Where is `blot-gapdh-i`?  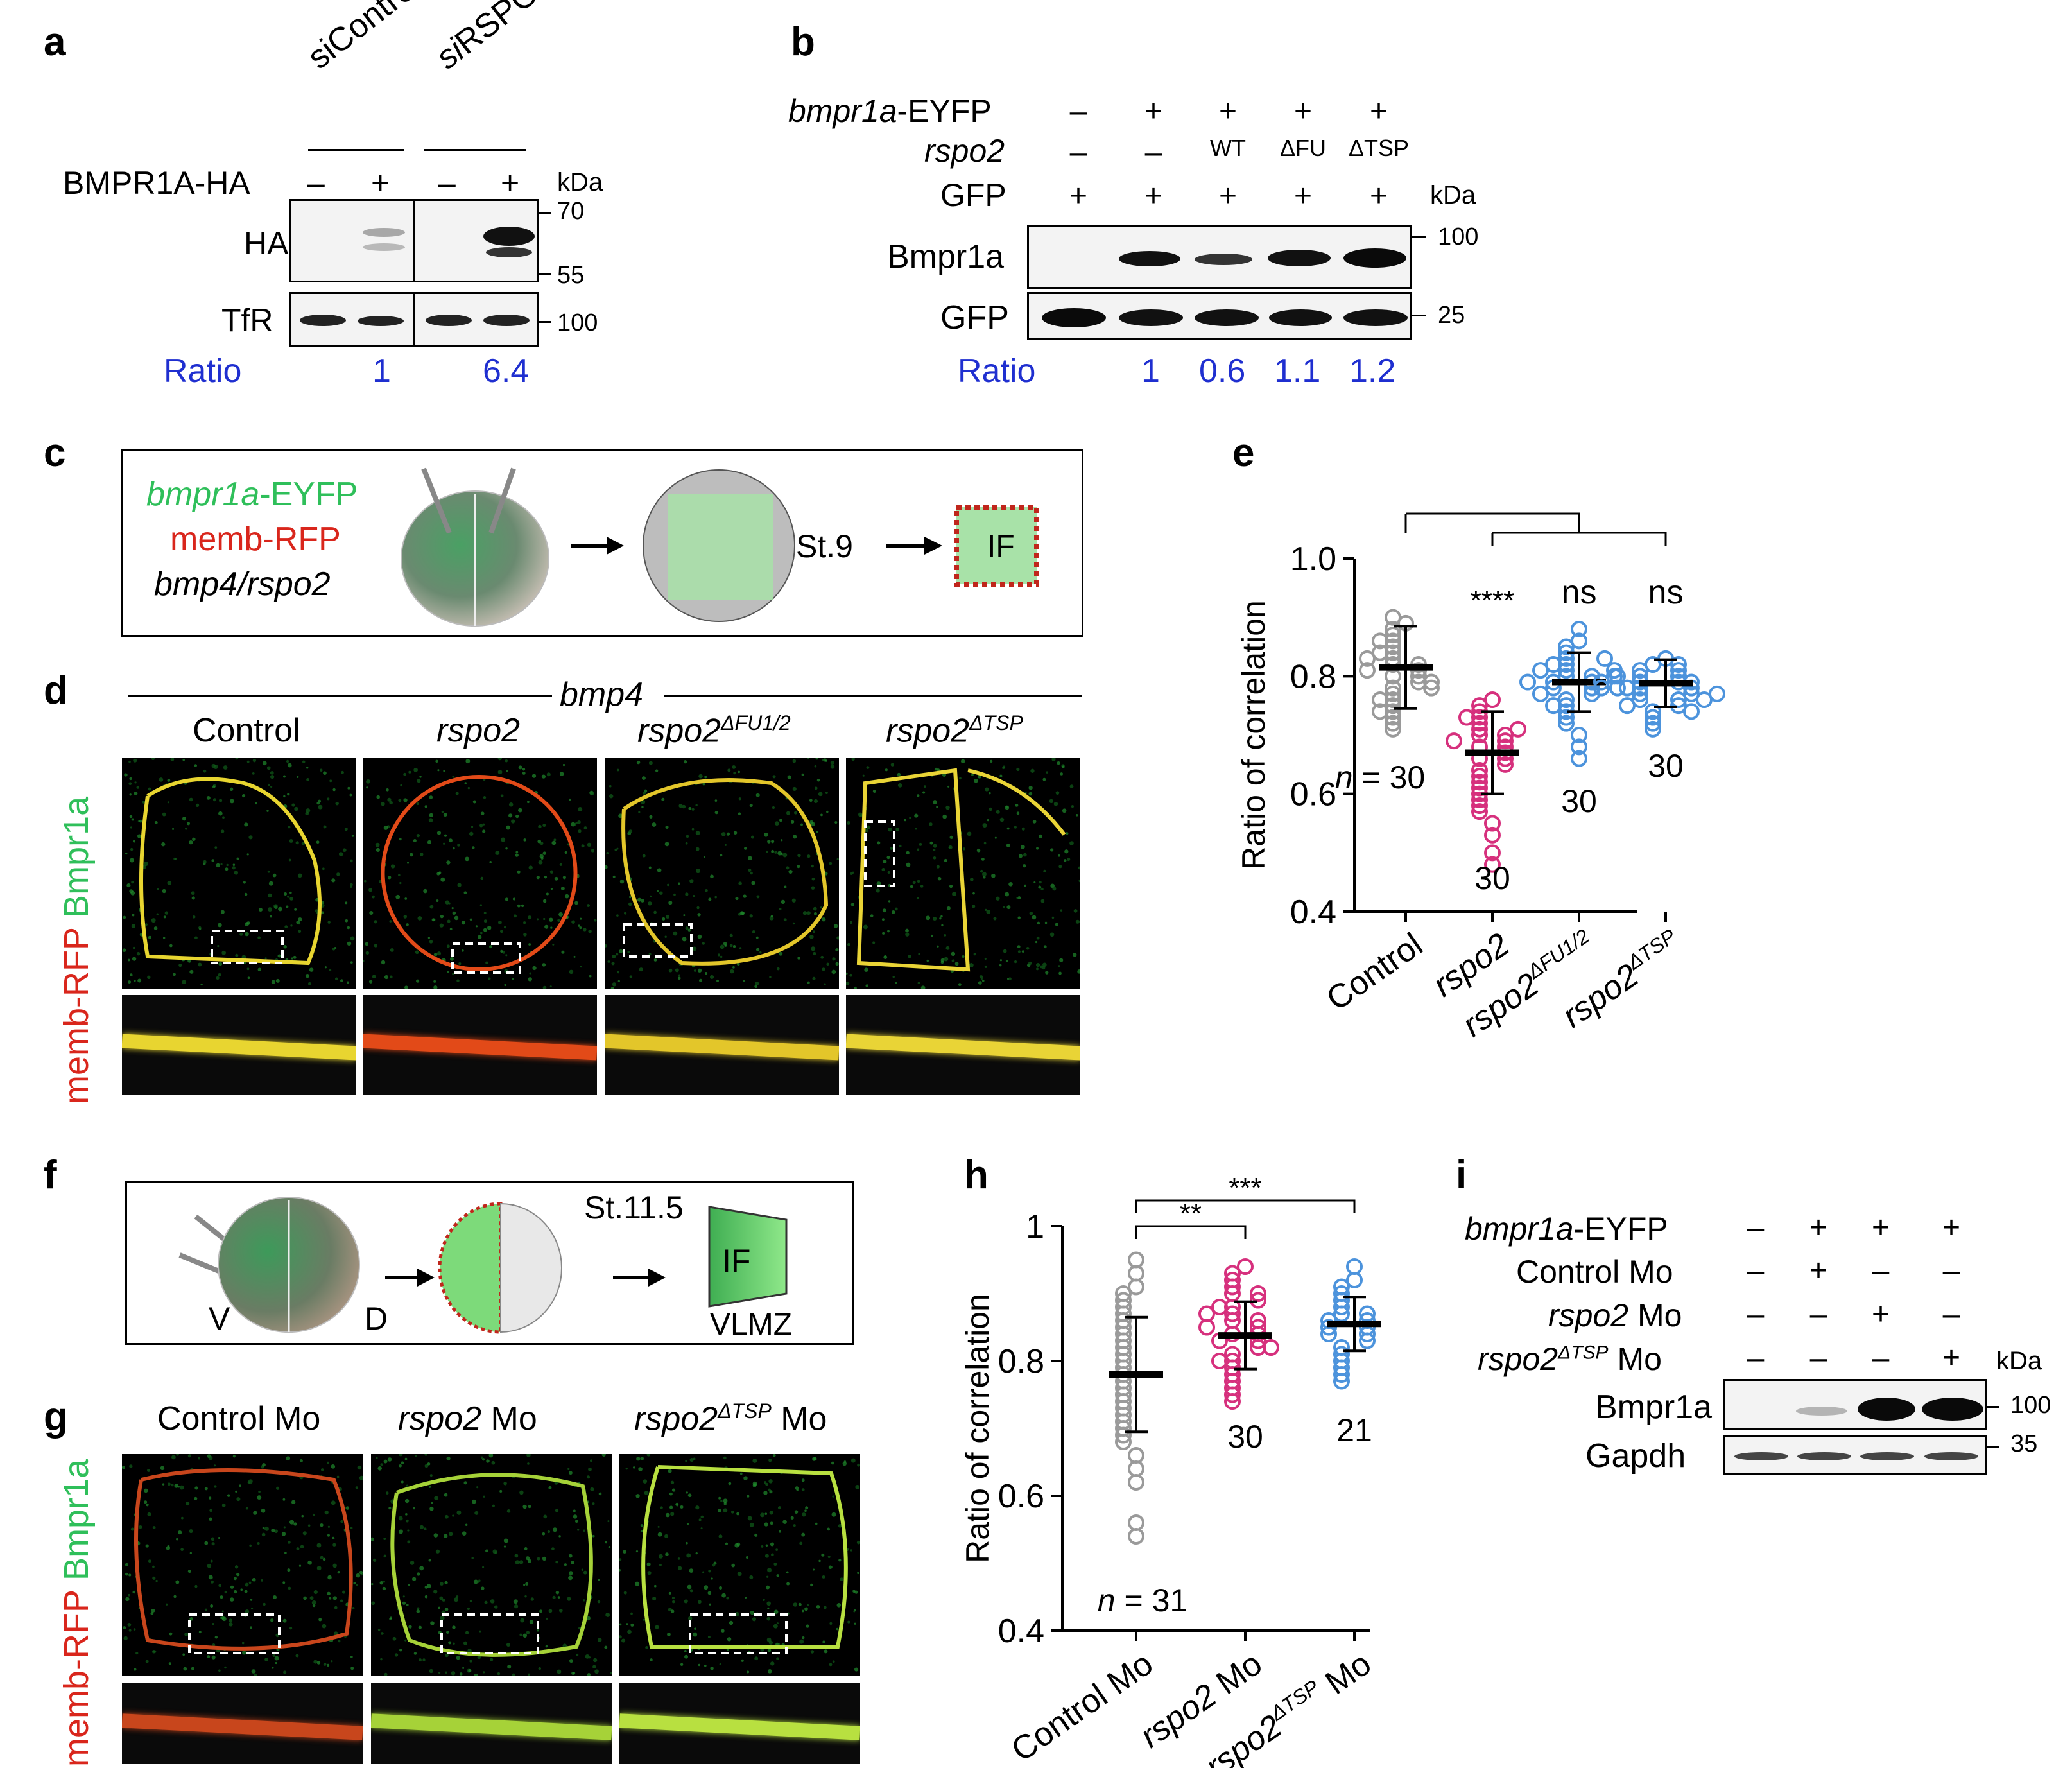 blot-gapdh-i is located at coordinates (1855, 1455).